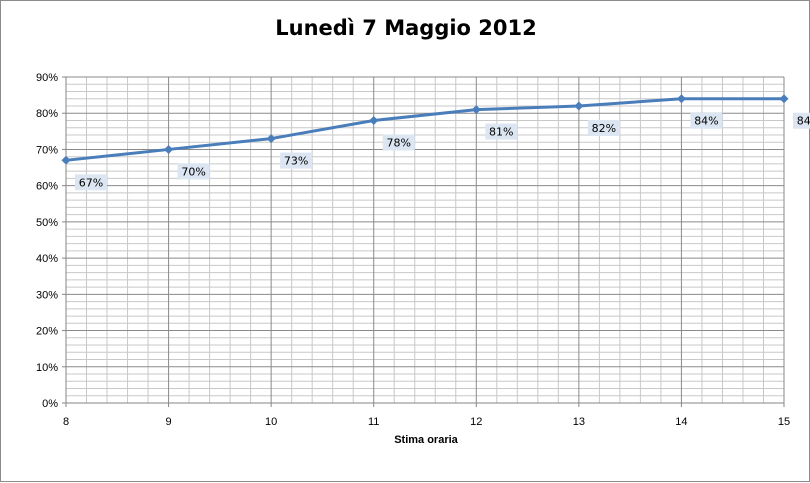 Image resolution: width=810 pixels, height=483 pixels. What do you see at coordinates (47, 241) in the screenshot?
I see `y-axis-tick-labels: 0% 10% 20% 30% 40% 50% 60% 70% 80% 90%` at bounding box center [47, 241].